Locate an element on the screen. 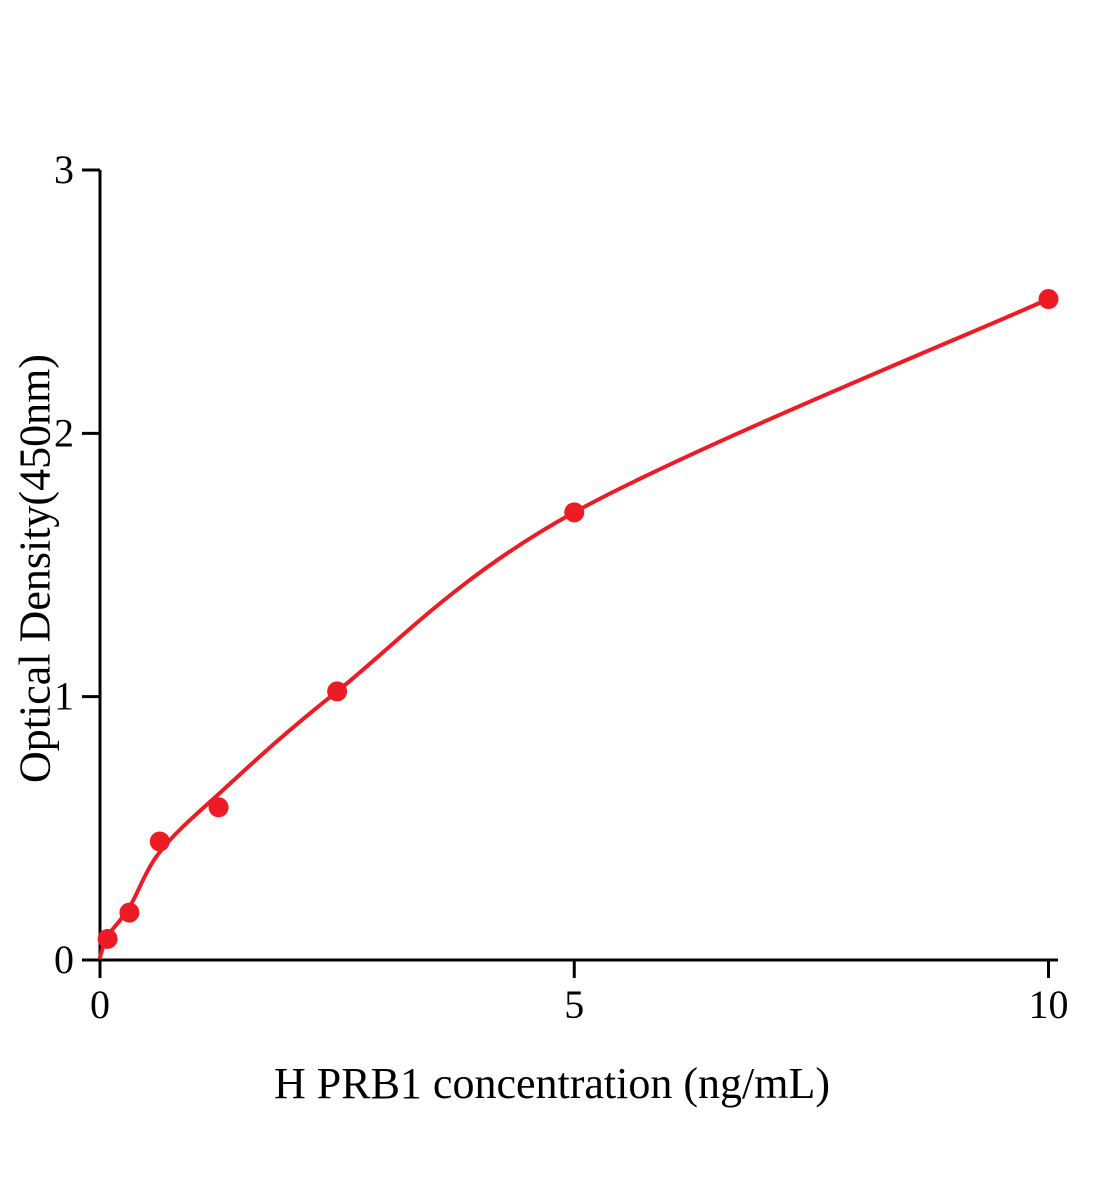  x-axis-title: H PRB1 concentration (ng/mL) is located at coordinates (552, 1083).